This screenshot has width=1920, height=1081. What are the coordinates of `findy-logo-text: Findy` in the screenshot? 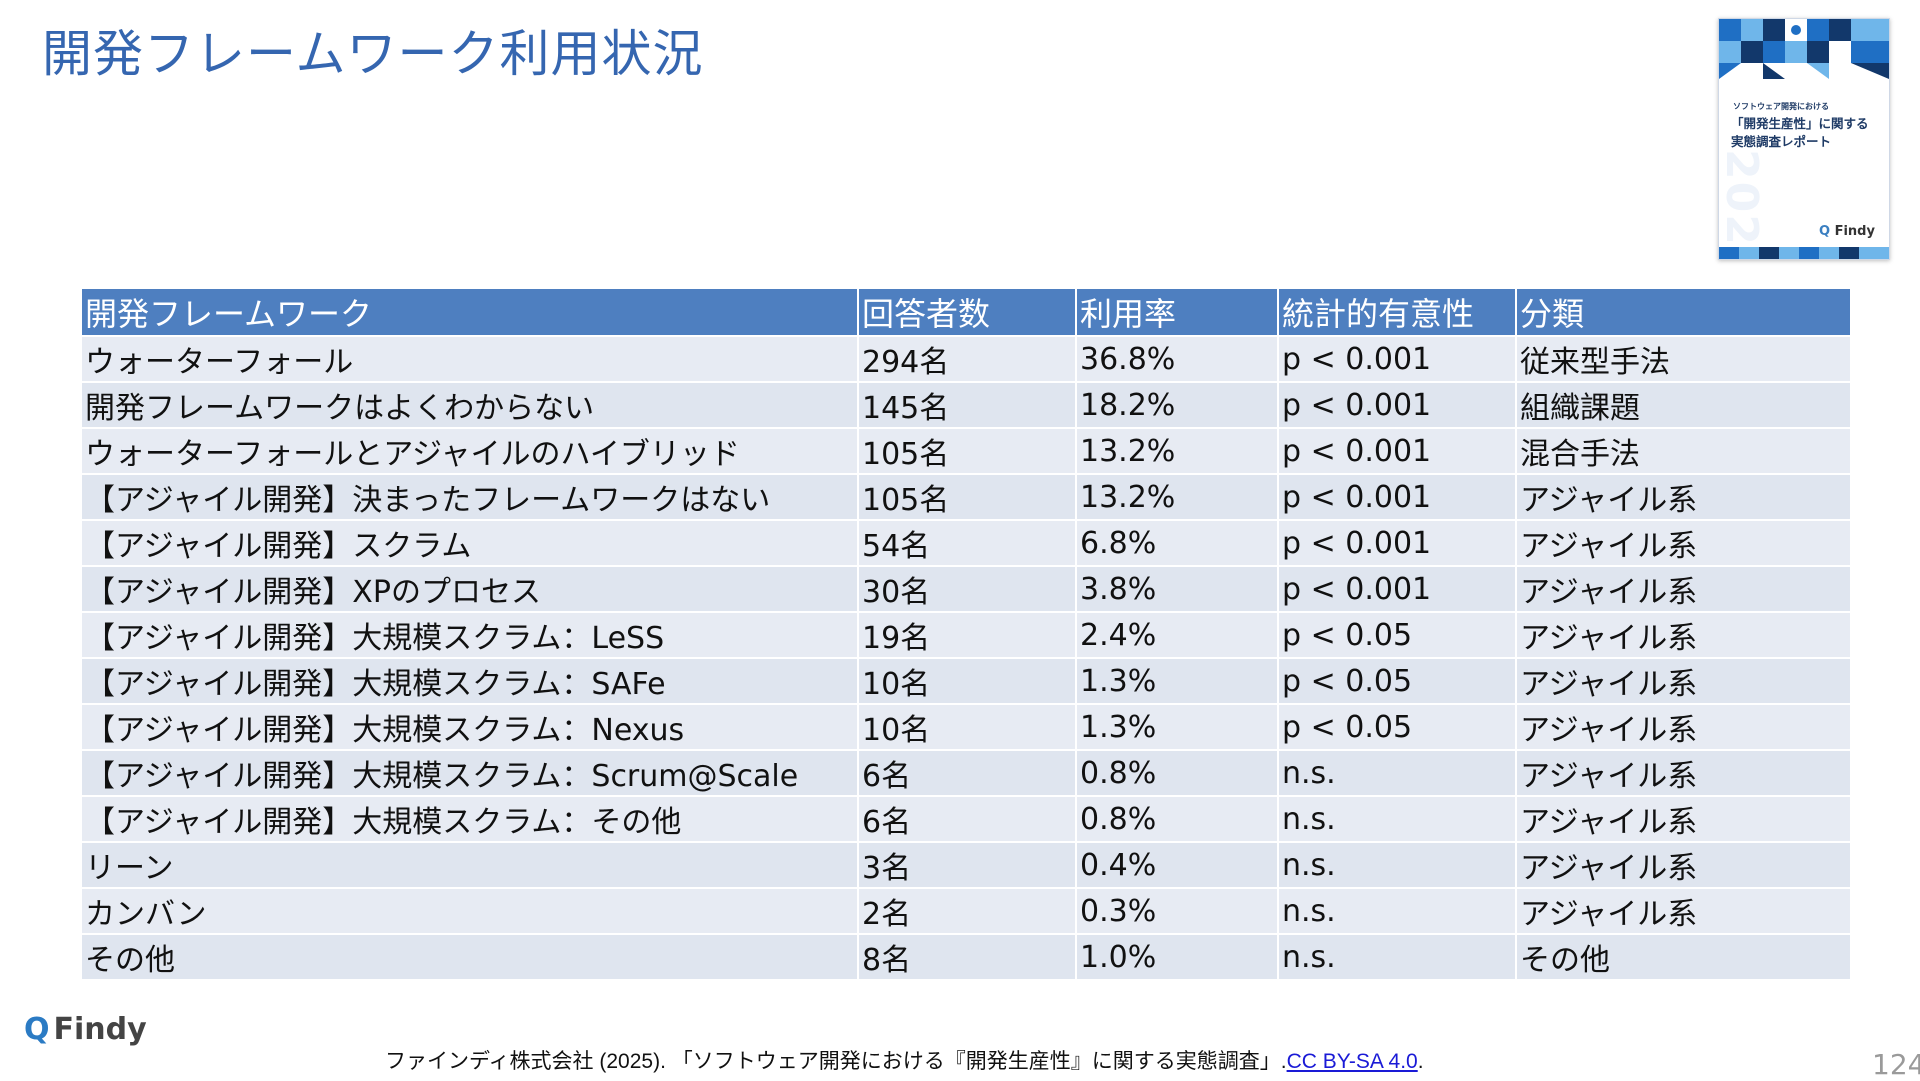 It's located at (100, 1029).